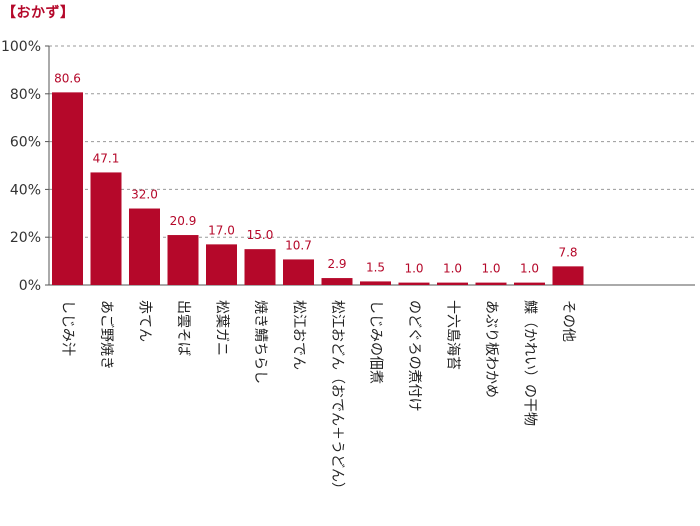 The height and width of the screenshot is (526, 700). Describe the element at coordinates (375, 267) in the screenshot. I see `data-label-8: 1.5` at that location.